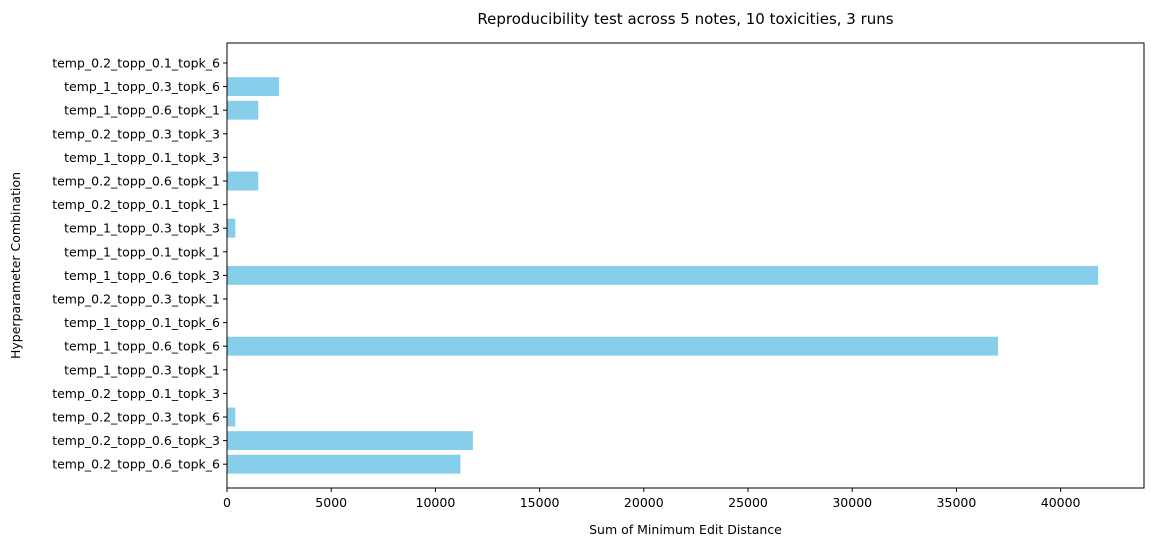 The image size is (1166, 547). Describe the element at coordinates (136, 181) in the screenshot. I see `y-tick-label: temp_0.2_topp_0.6_topk_1` at that location.